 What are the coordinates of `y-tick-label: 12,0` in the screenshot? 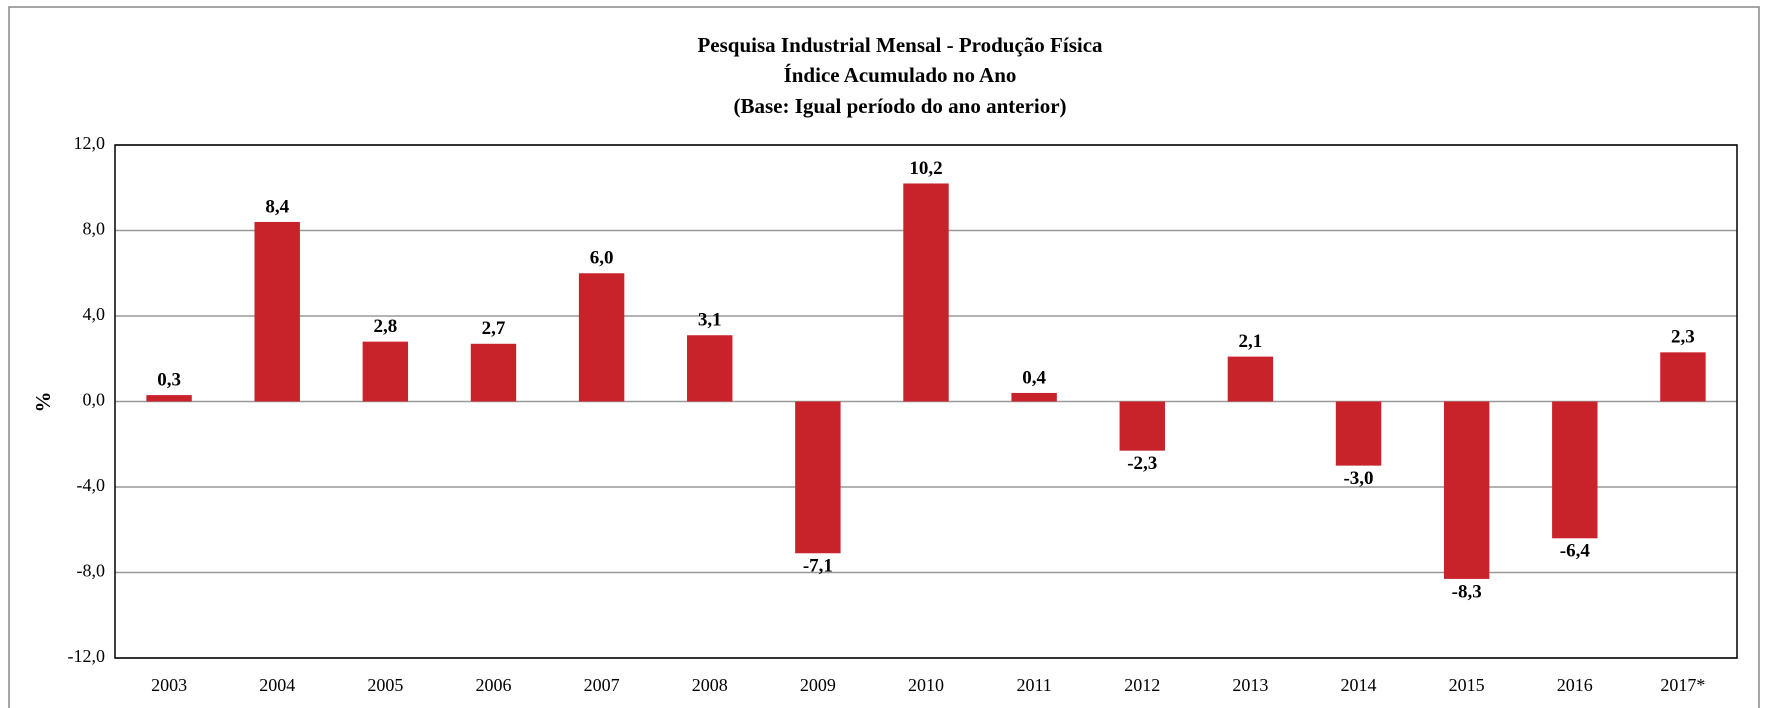 It's located at (90, 143).